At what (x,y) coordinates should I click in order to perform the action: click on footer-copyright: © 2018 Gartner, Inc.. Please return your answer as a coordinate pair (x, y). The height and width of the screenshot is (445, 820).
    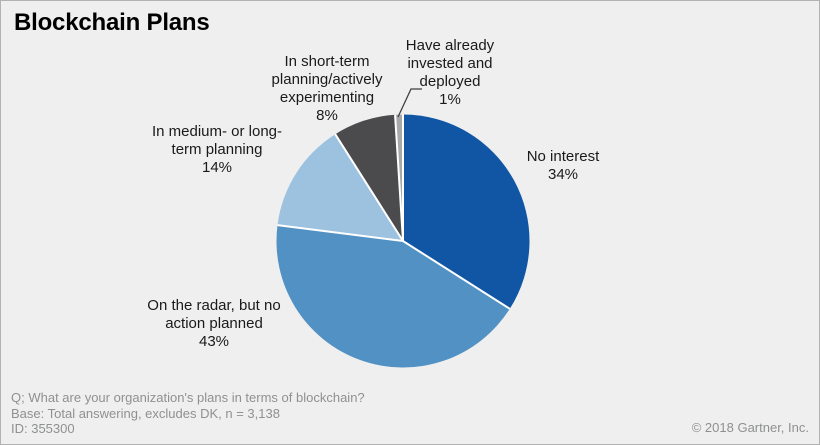
    Looking at the image, I should click on (750, 427).